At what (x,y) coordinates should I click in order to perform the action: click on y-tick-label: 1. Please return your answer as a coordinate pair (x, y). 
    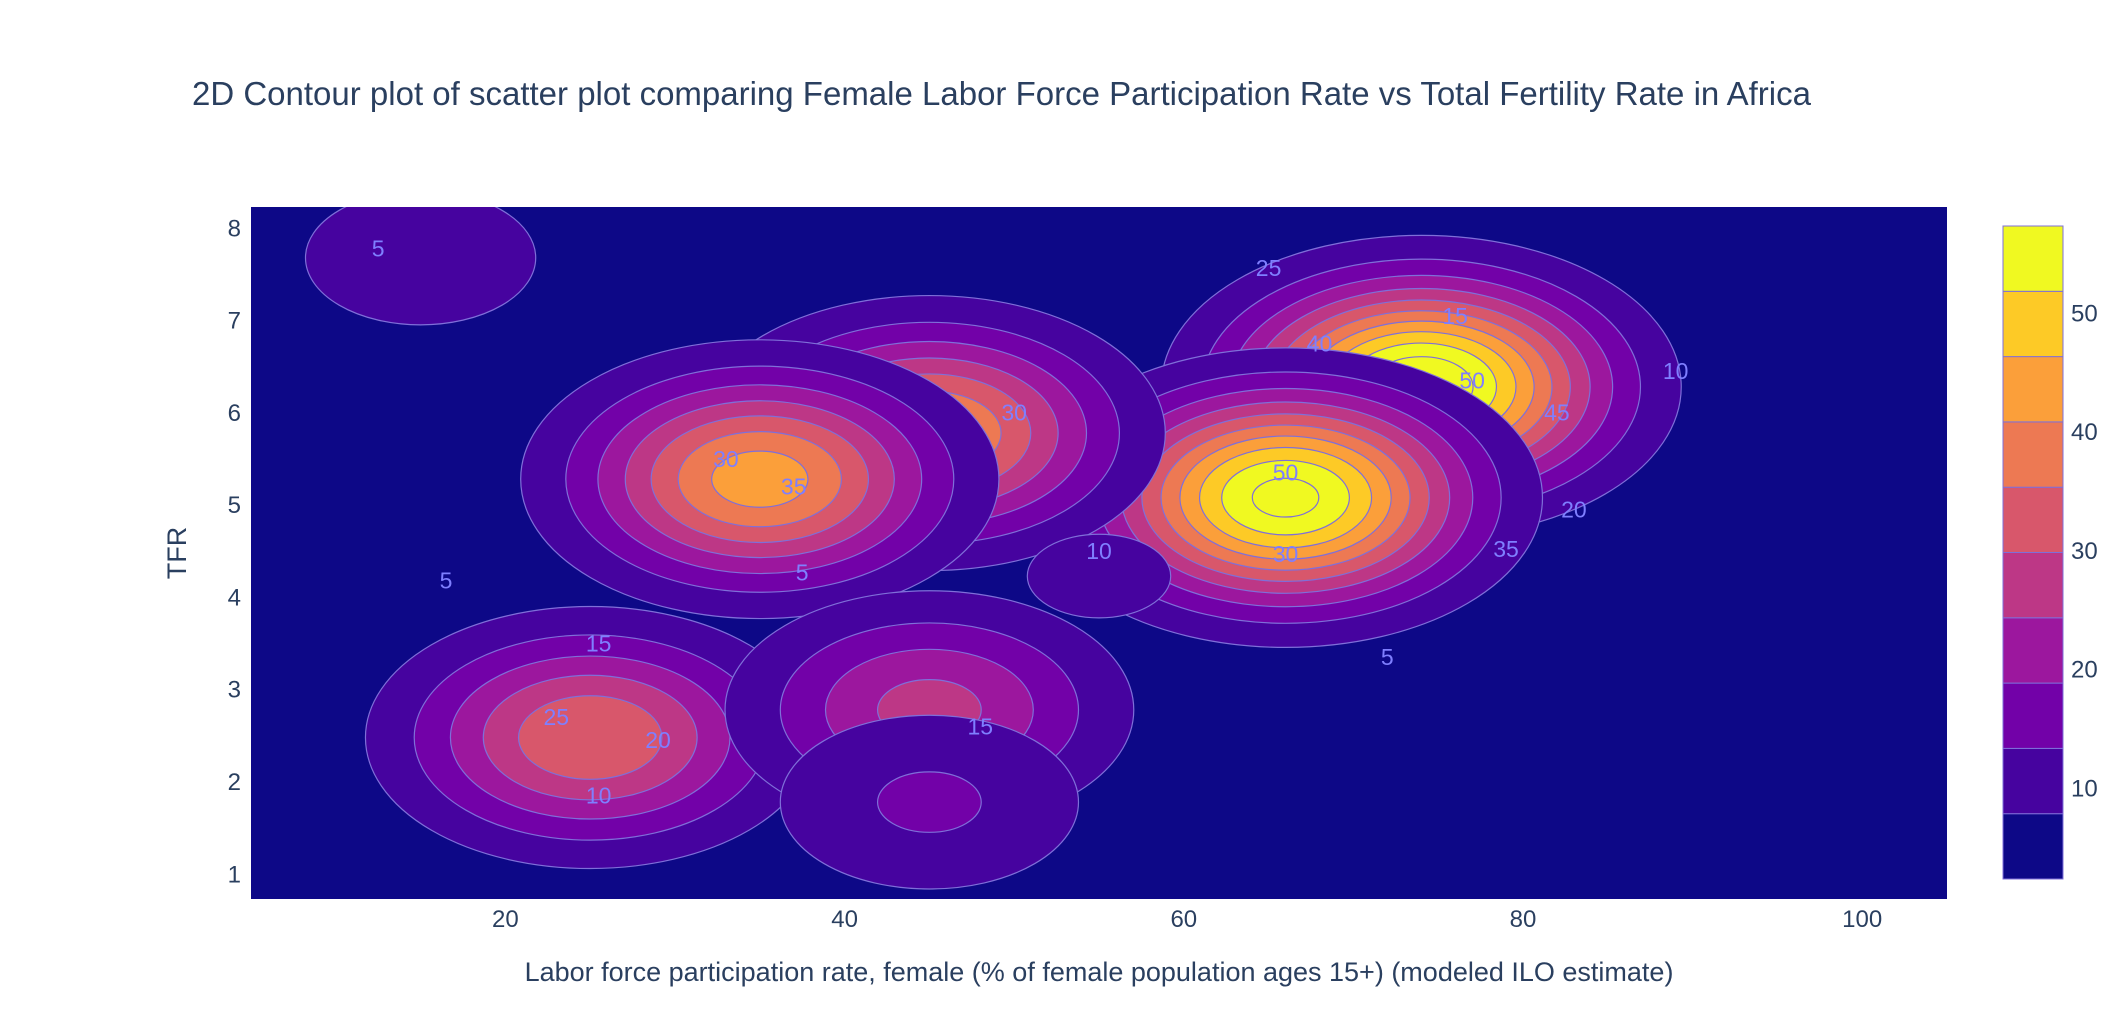
    Looking at the image, I should click on (234, 874).